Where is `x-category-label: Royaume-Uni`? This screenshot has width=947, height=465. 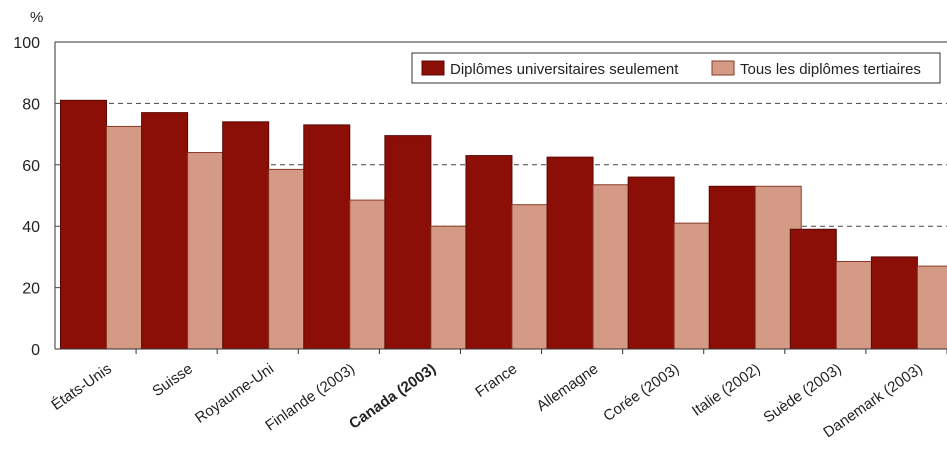
x-category-label: Royaume-Uni is located at coordinates (234, 393).